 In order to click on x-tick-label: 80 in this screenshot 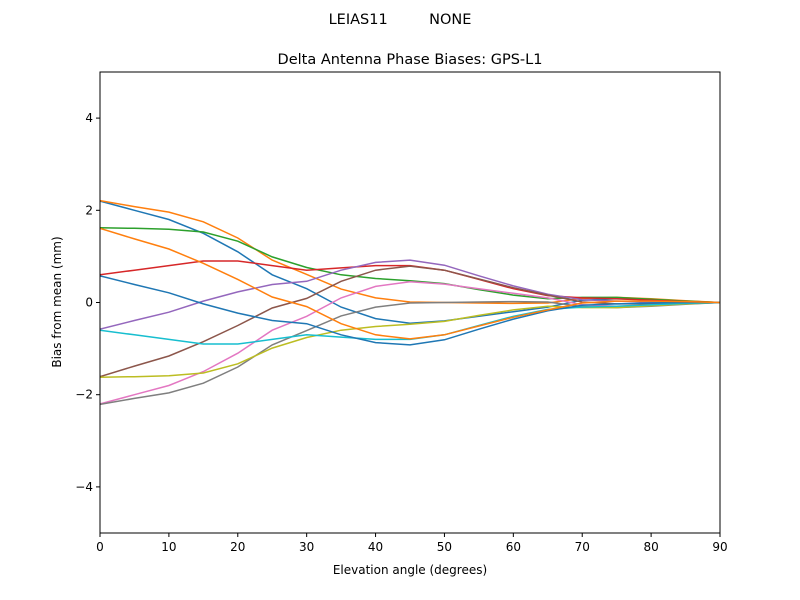, I will do `click(650, 547)`.